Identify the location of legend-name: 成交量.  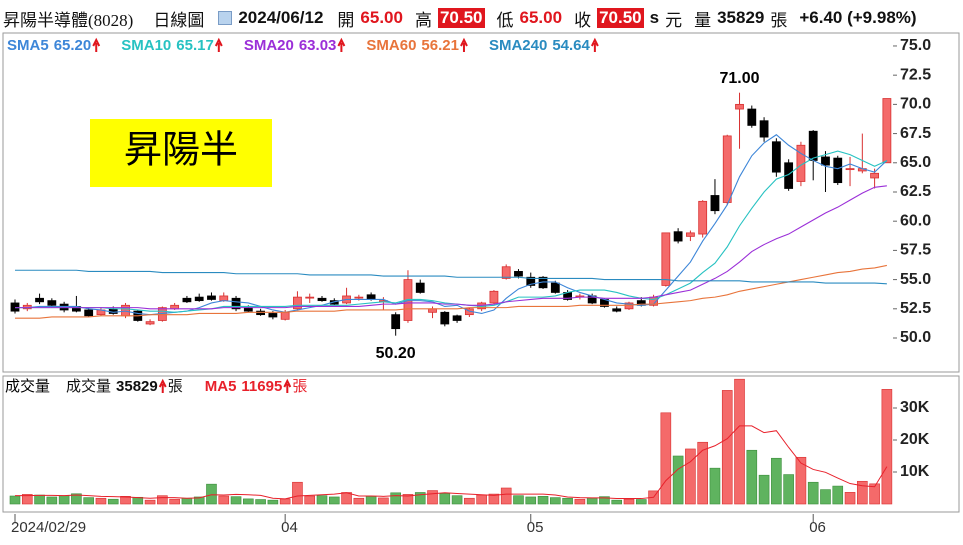
(88, 386).